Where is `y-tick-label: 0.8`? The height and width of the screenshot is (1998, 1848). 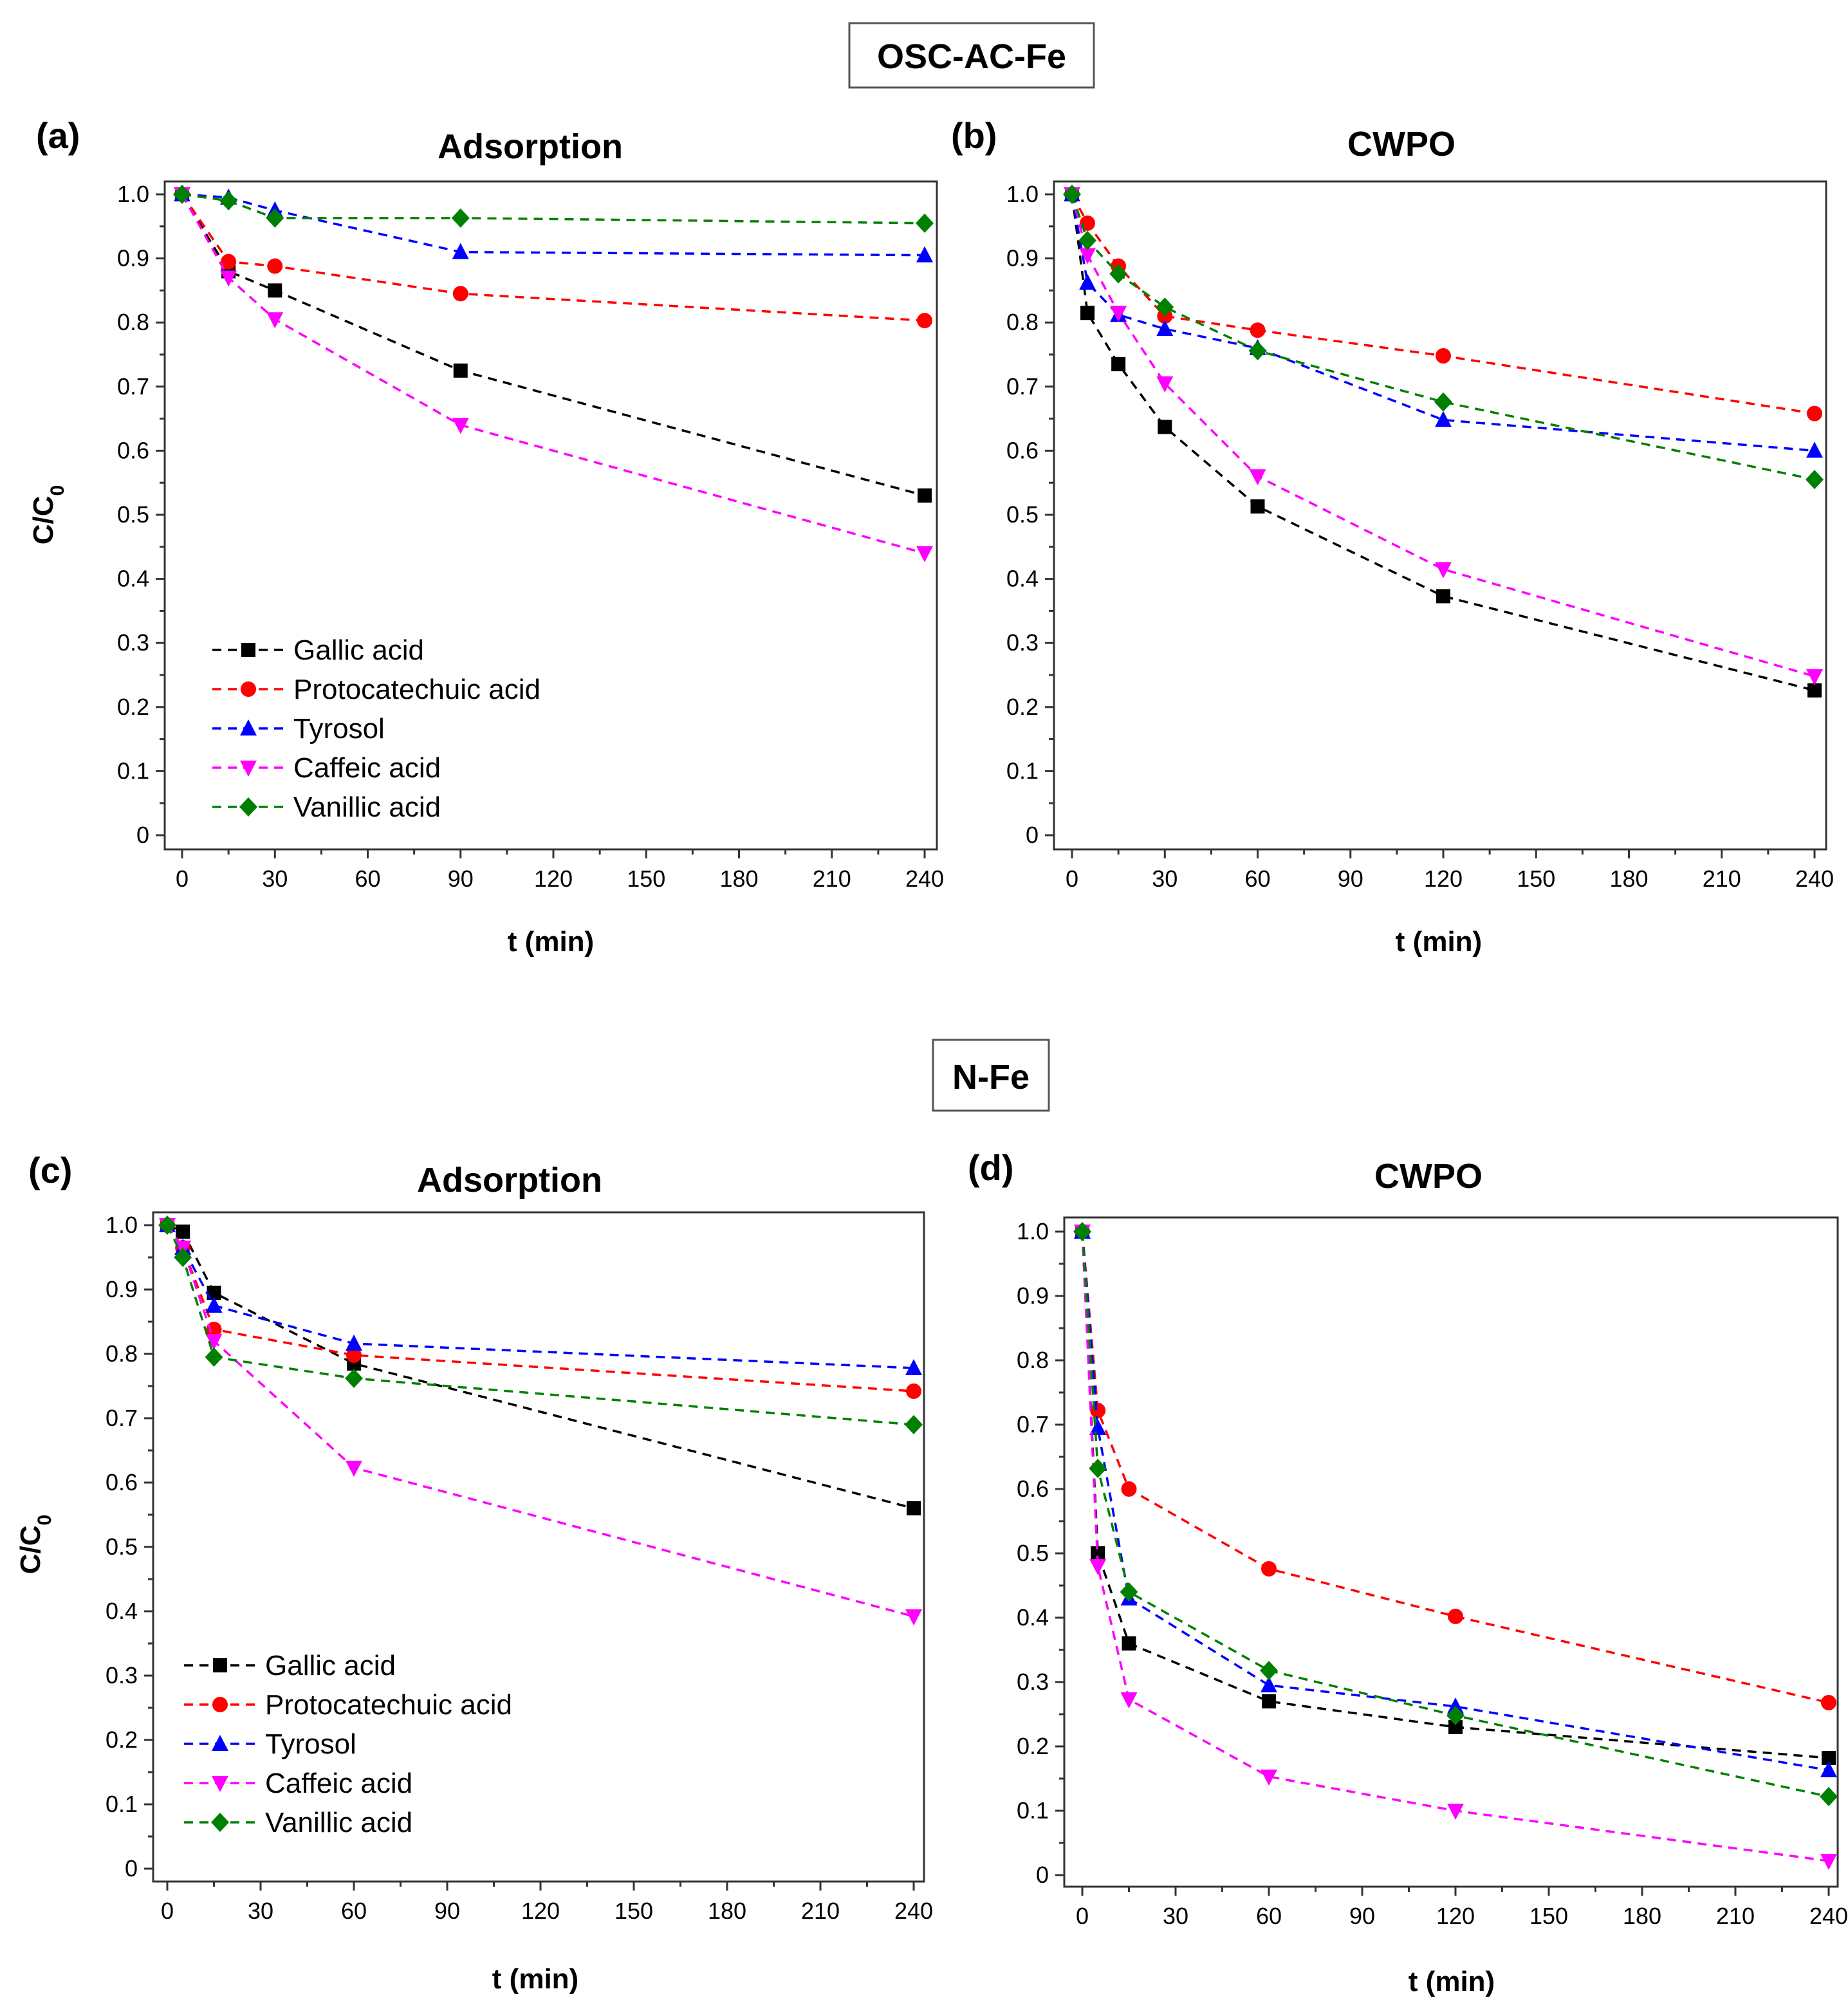 y-tick-label: 0.8 is located at coordinates (1023, 322).